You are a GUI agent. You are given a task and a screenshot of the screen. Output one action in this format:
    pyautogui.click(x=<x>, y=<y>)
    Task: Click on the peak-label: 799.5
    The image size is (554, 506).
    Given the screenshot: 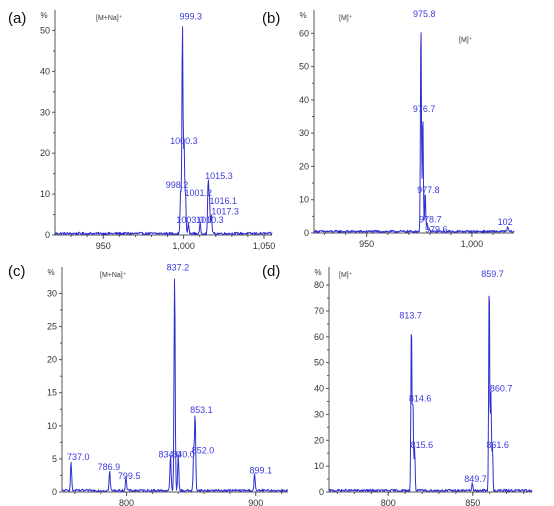 What is the action you would take?
    pyautogui.click(x=129, y=476)
    